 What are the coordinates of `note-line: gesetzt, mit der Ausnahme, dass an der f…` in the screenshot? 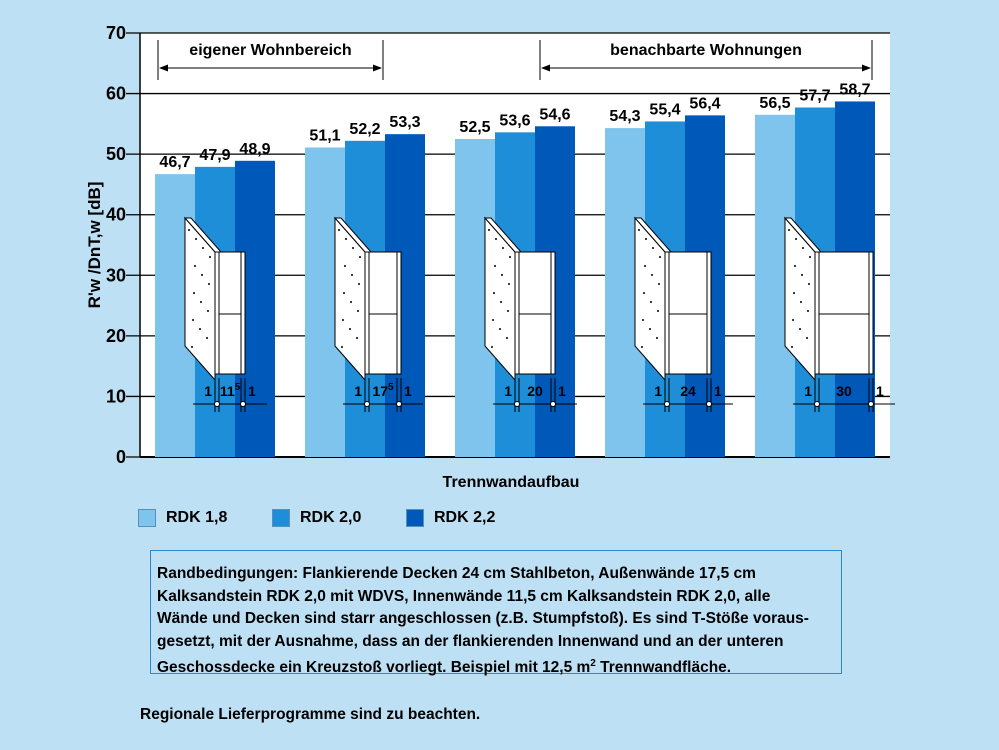 It's located at (470, 641).